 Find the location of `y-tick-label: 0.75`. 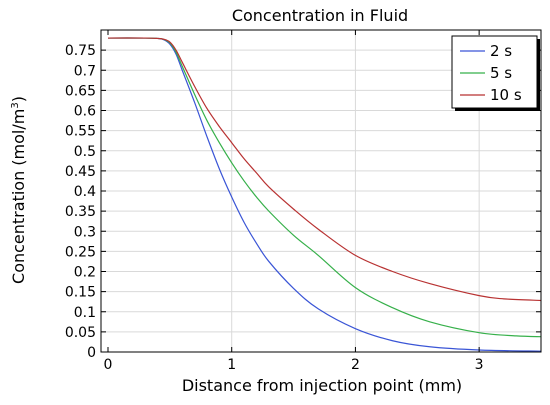

y-tick-label: 0.75 is located at coordinates (80, 51).